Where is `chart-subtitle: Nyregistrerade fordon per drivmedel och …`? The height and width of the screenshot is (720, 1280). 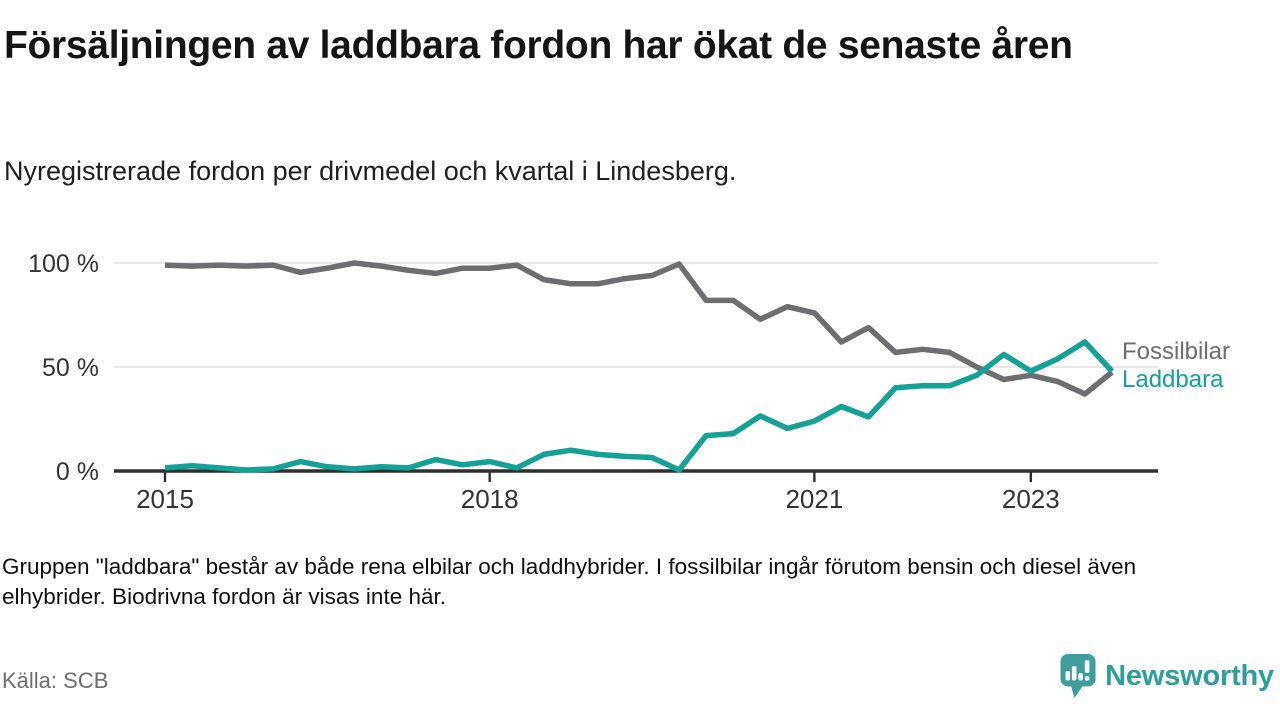
chart-subtitle: Nyregistrerade fordon per drivmedel och … is located at coordinates (370, 171).